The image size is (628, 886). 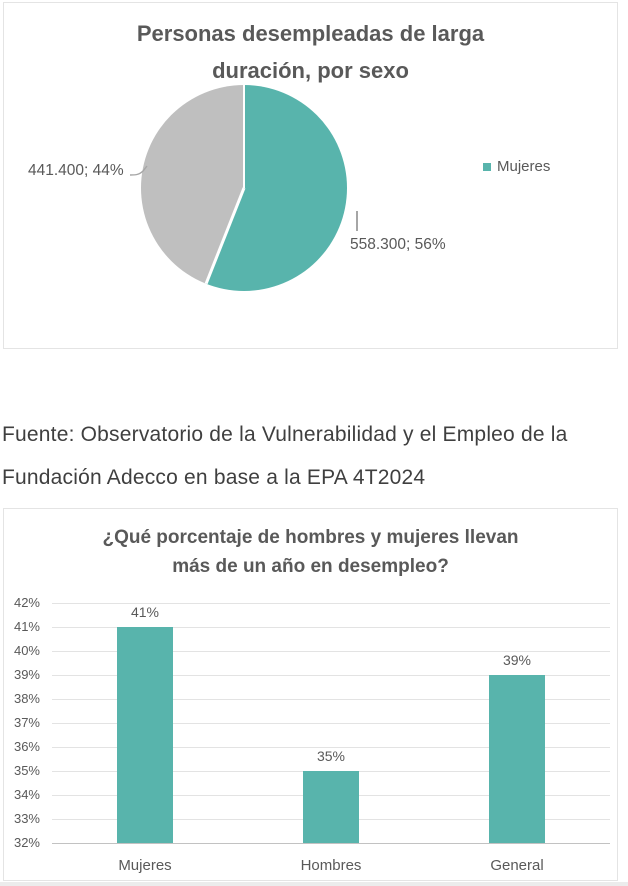 What do you see at coordinates (26, 746) in the screenshot?
I see `y-tick-label: 36%` at bounding box center [26, 746].